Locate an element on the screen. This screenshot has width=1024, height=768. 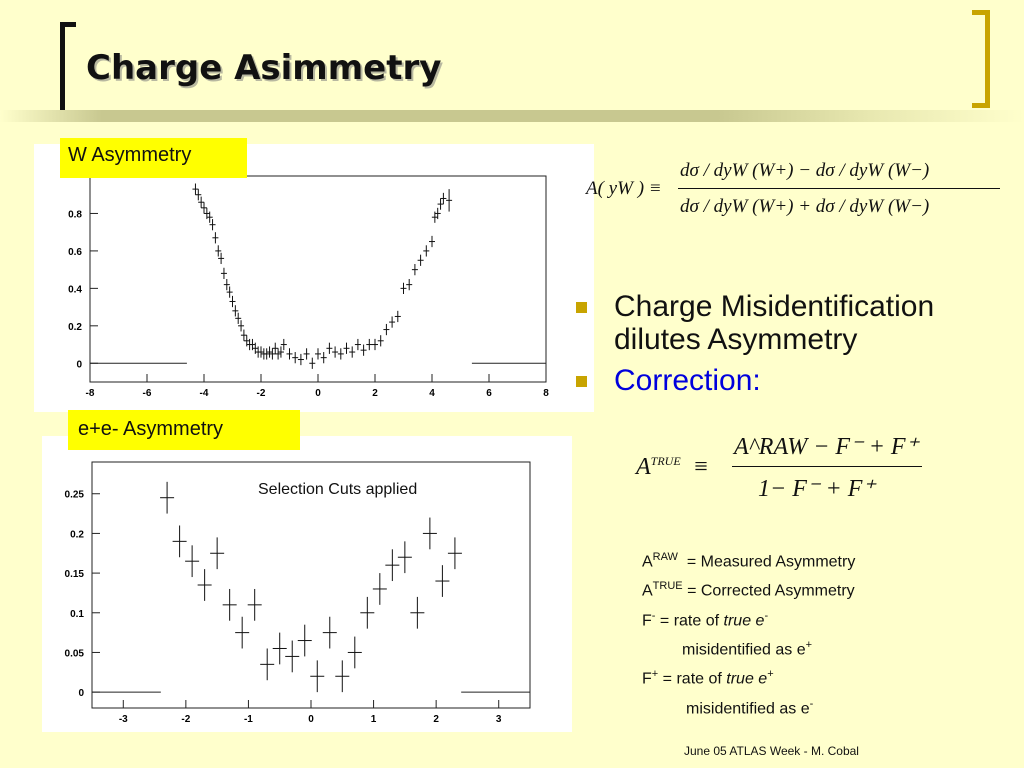
formula1-lhs: A( yW ) ≡ is located at coordinates (624, 188).